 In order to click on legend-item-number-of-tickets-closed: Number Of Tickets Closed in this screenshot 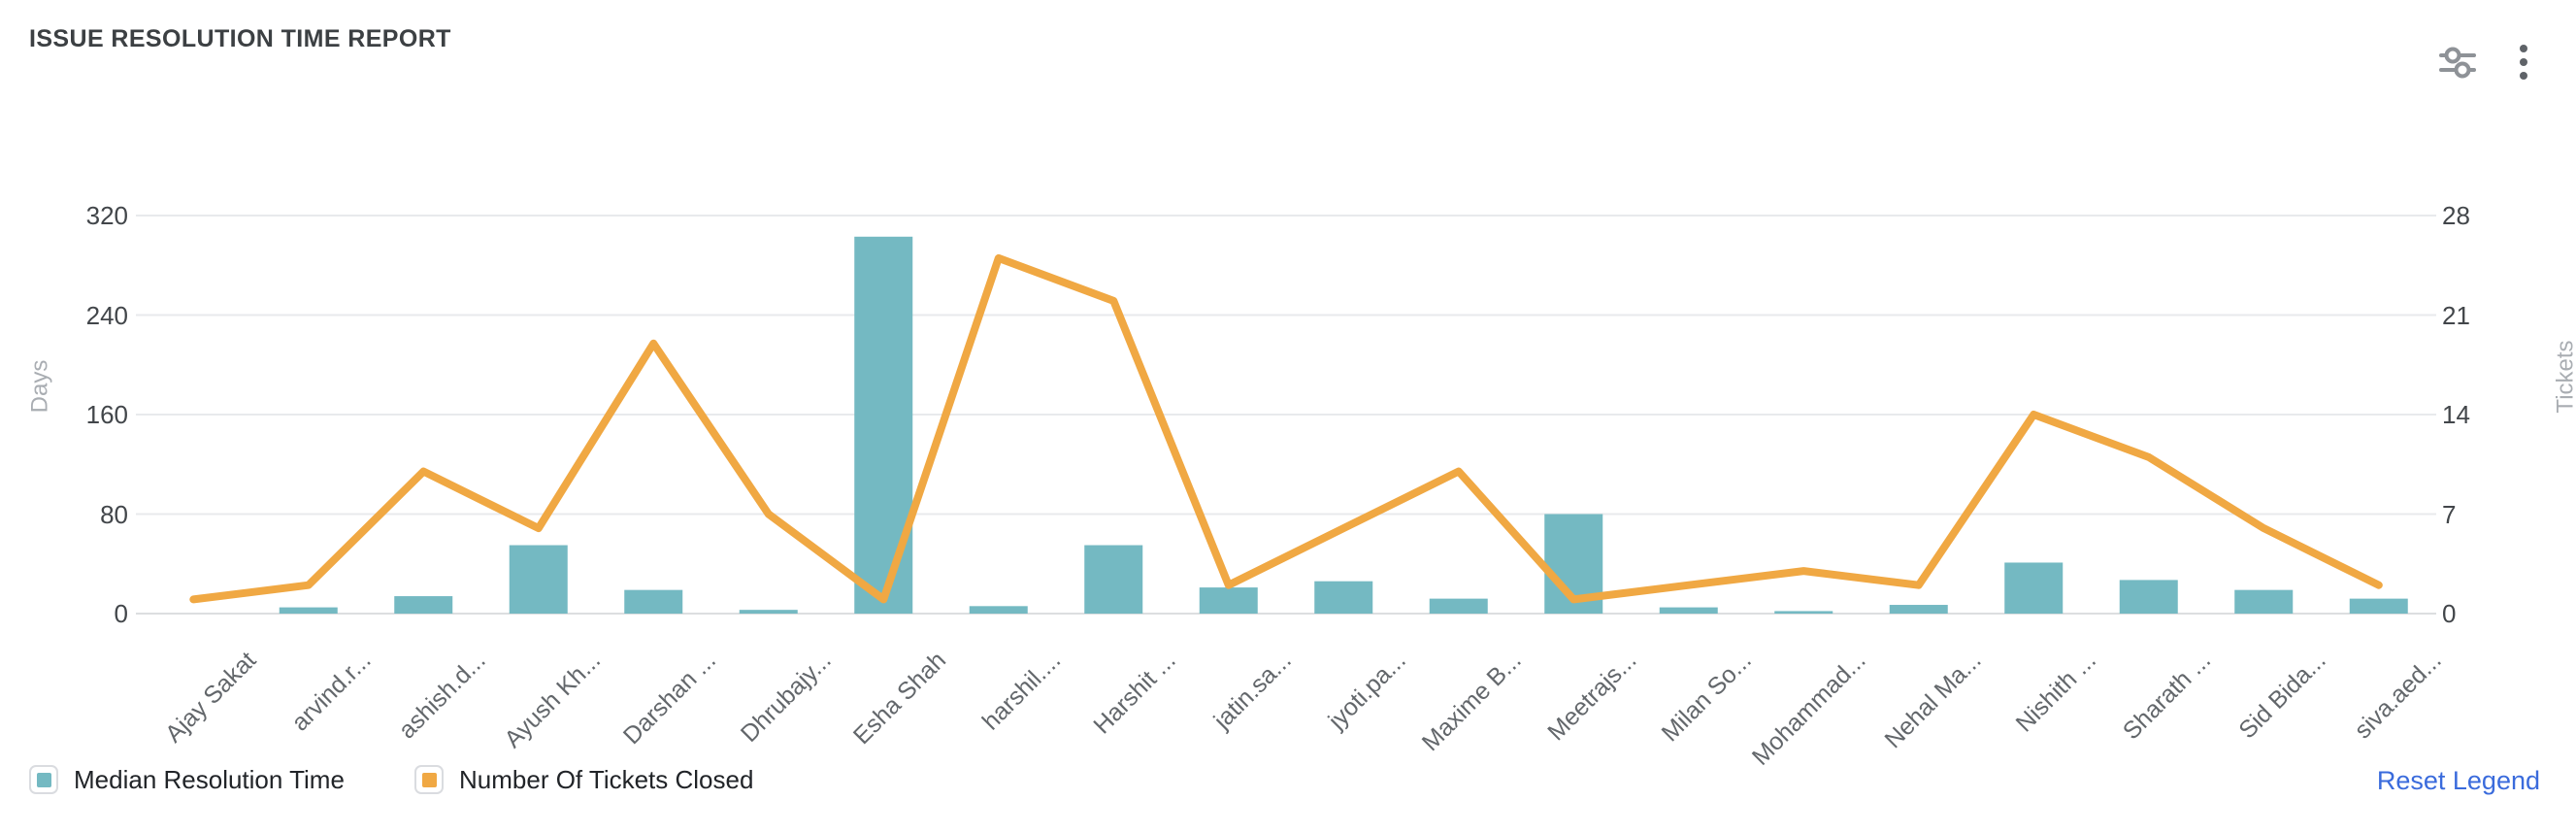, I will do `click(583, 779)`.